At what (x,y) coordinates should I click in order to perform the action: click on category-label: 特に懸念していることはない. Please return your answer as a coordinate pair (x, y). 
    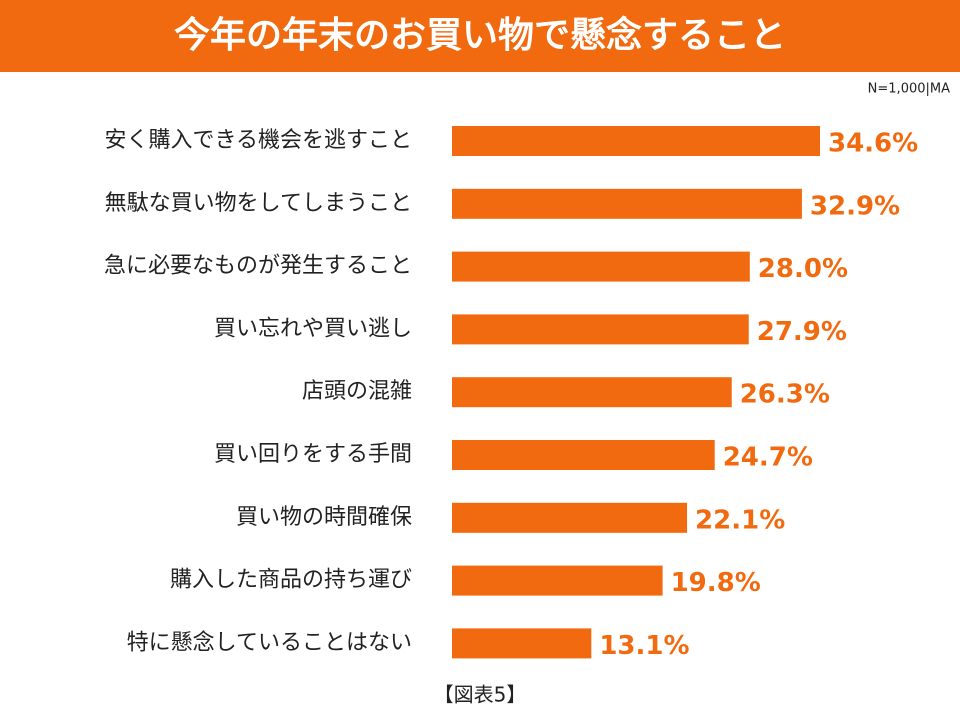
    Looking at the image, I should click on (269, 642).